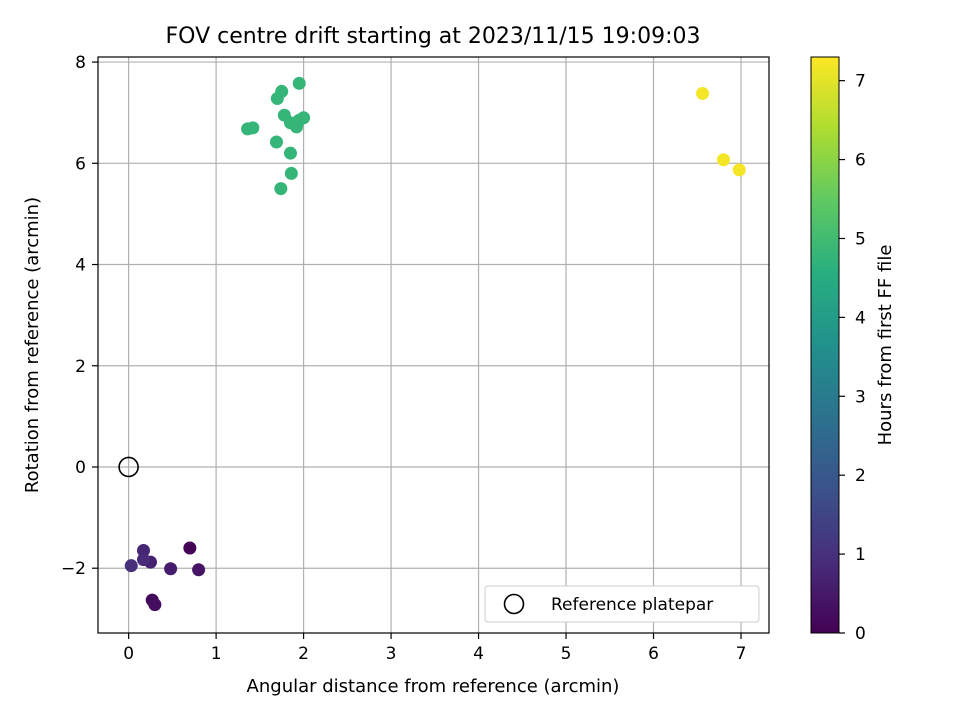 This screenshot has width=960, height=720. What do you see at coordinates (433, 686) in the screenshot?
I see `x-axis-label: Angular distance from reference (arcmin)` at bounding box center [433, 686].